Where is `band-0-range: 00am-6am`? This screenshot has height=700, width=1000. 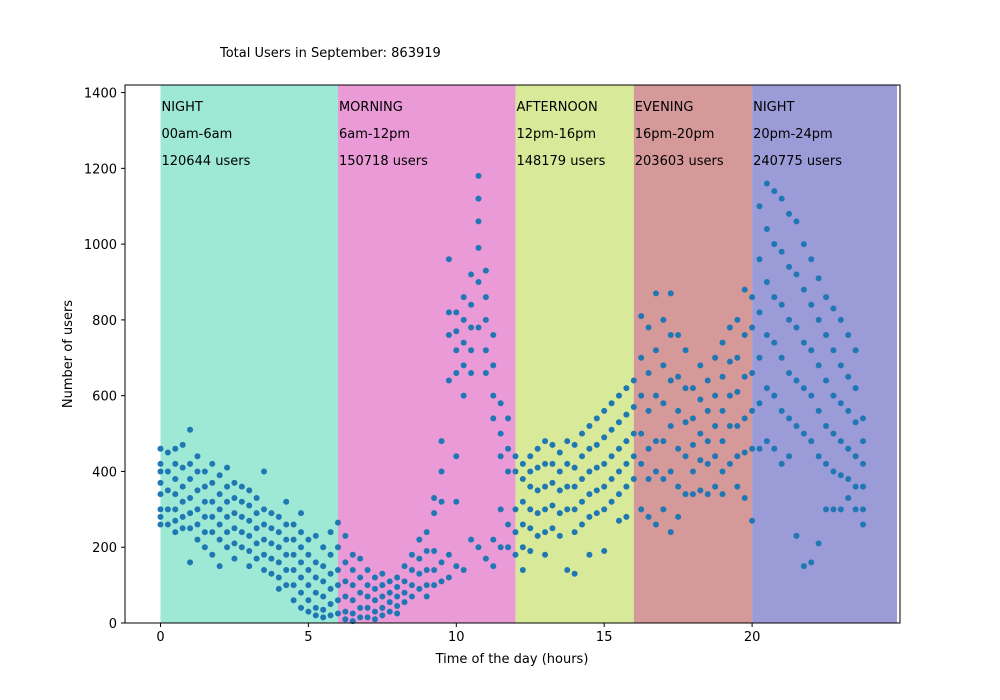 band-0-range: 00am-6am is located at coordinates (196, 134).